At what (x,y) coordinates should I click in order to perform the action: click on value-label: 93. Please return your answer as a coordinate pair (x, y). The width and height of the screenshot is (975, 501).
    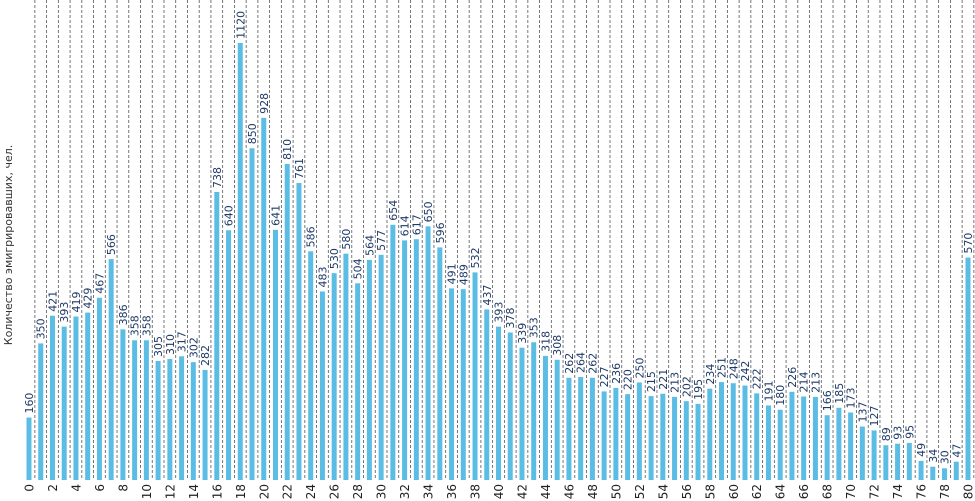
    Looking at the image, I should click on (898, 433).